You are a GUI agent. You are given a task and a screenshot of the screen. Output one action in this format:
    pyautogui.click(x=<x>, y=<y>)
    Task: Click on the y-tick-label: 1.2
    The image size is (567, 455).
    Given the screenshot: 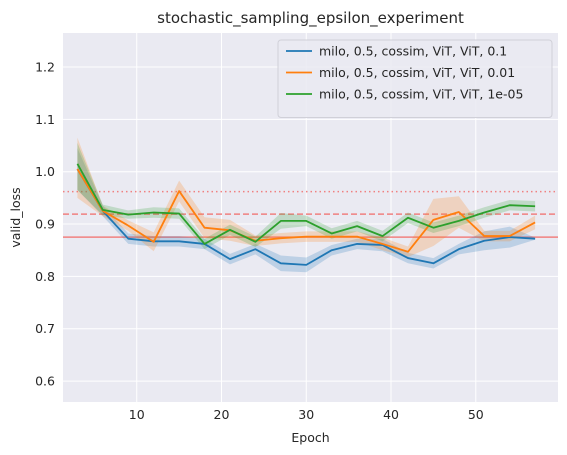 What is the action you would take?
    pyautogui.click(x=45, y=67)
    